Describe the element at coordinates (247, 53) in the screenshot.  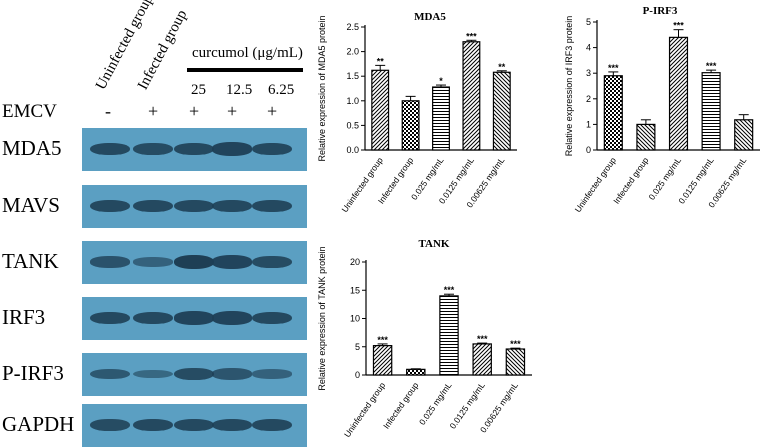
I see `treatment-label: curcumol (μg/mL)` at that location.